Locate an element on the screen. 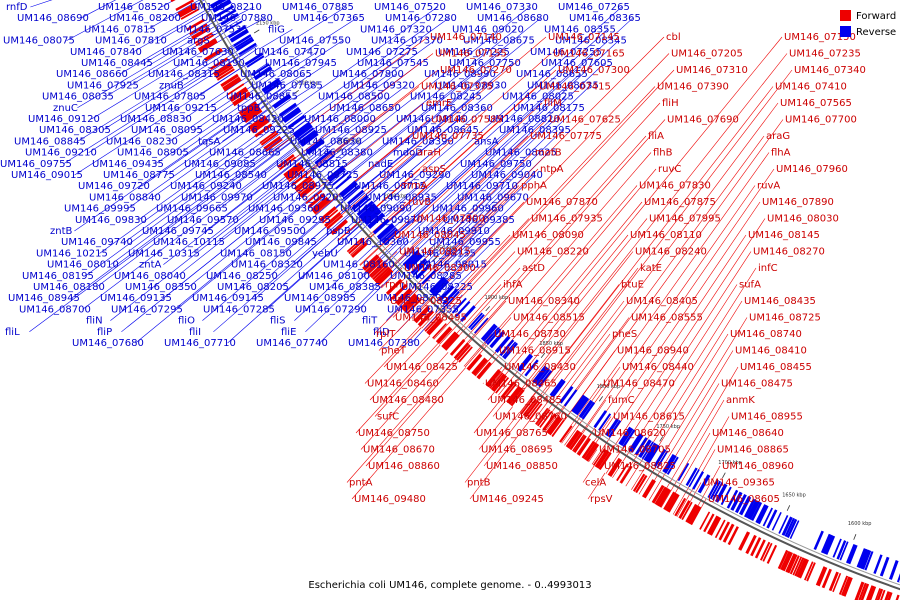 The height and width of the screenshot is (600, 900). reverse-gene-label: UM146_09960 is located at coordinates (468, 209).